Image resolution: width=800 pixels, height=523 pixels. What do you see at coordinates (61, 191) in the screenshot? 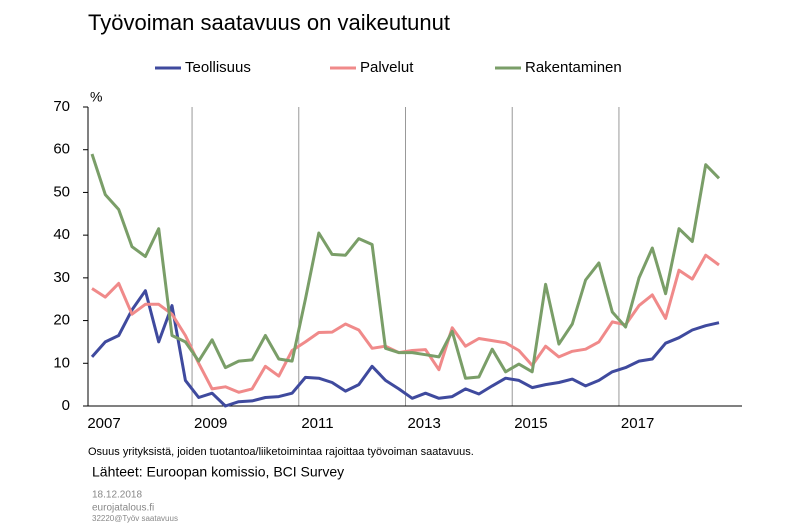
I see `y-tick-label: 50` at bounding box center [61, 191].